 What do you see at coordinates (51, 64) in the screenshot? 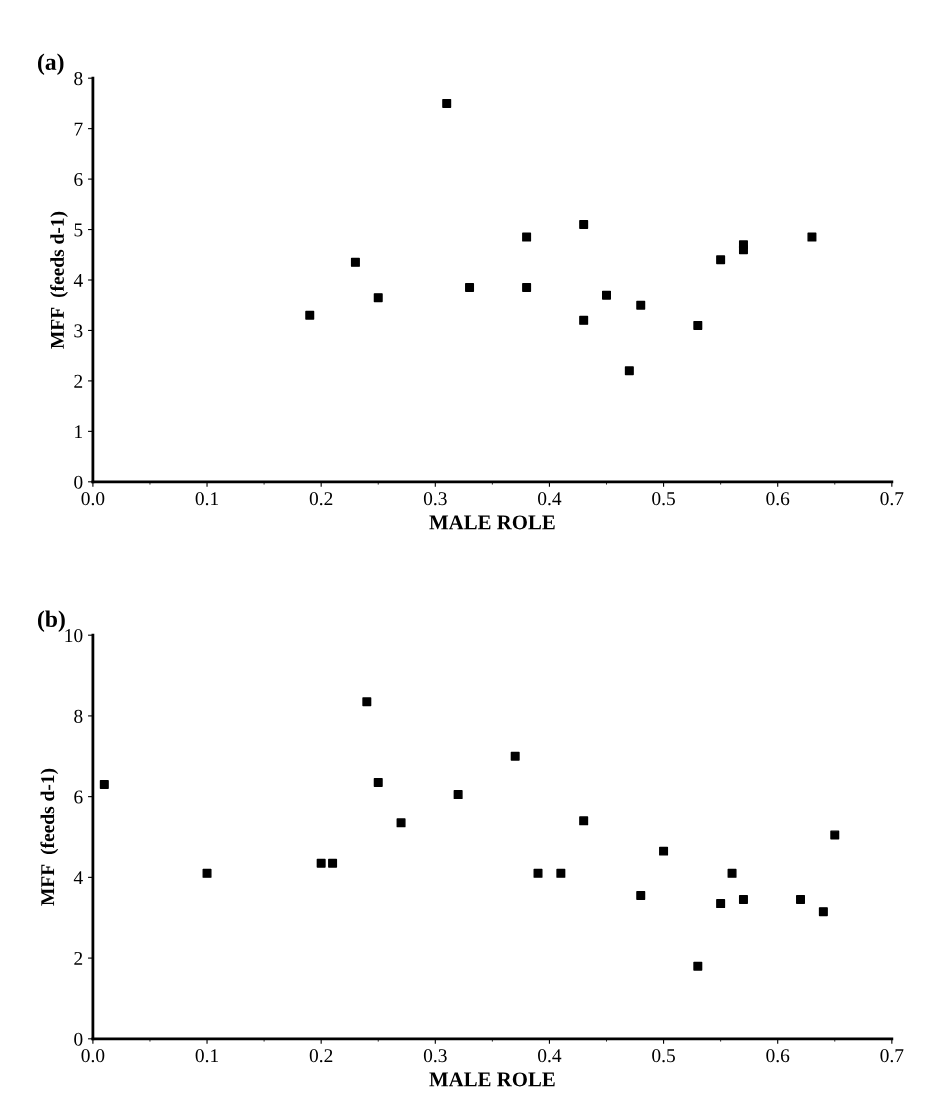
I see `chart-title: (a)` at bounding box center [51, 64].